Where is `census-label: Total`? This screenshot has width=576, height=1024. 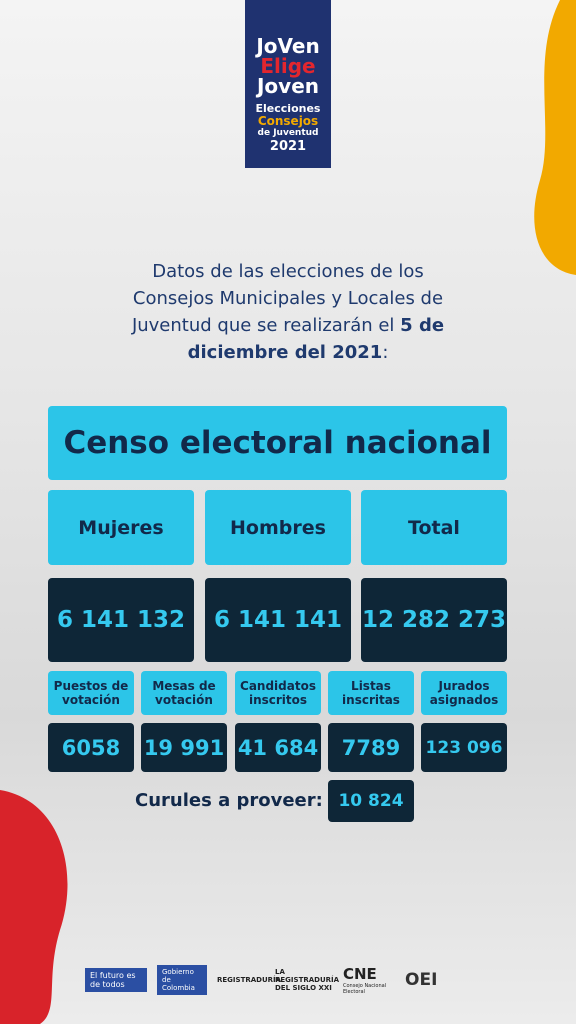
census-label: Total is located at coordinates (434, 527).